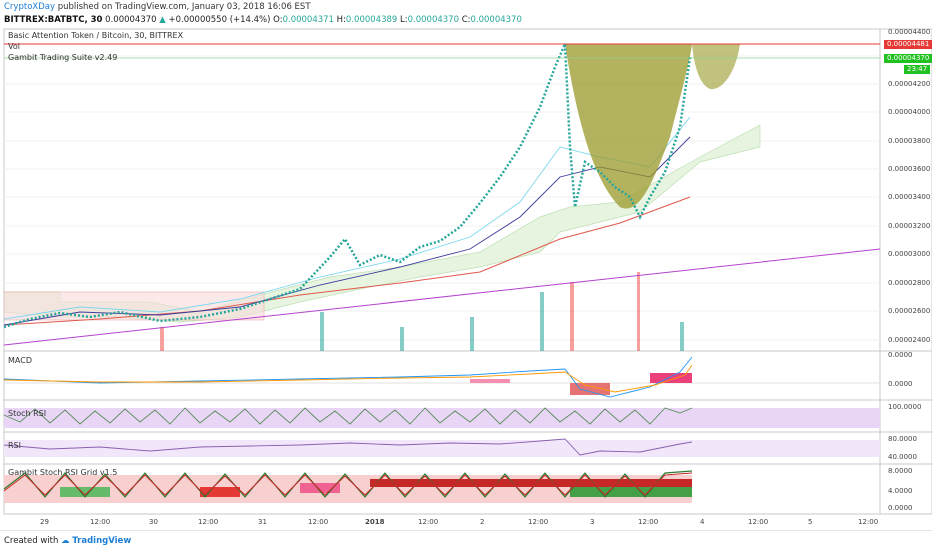  Describe the element at coordinates (628, 126) in the screenshot. I see `cup-shape` at that location.